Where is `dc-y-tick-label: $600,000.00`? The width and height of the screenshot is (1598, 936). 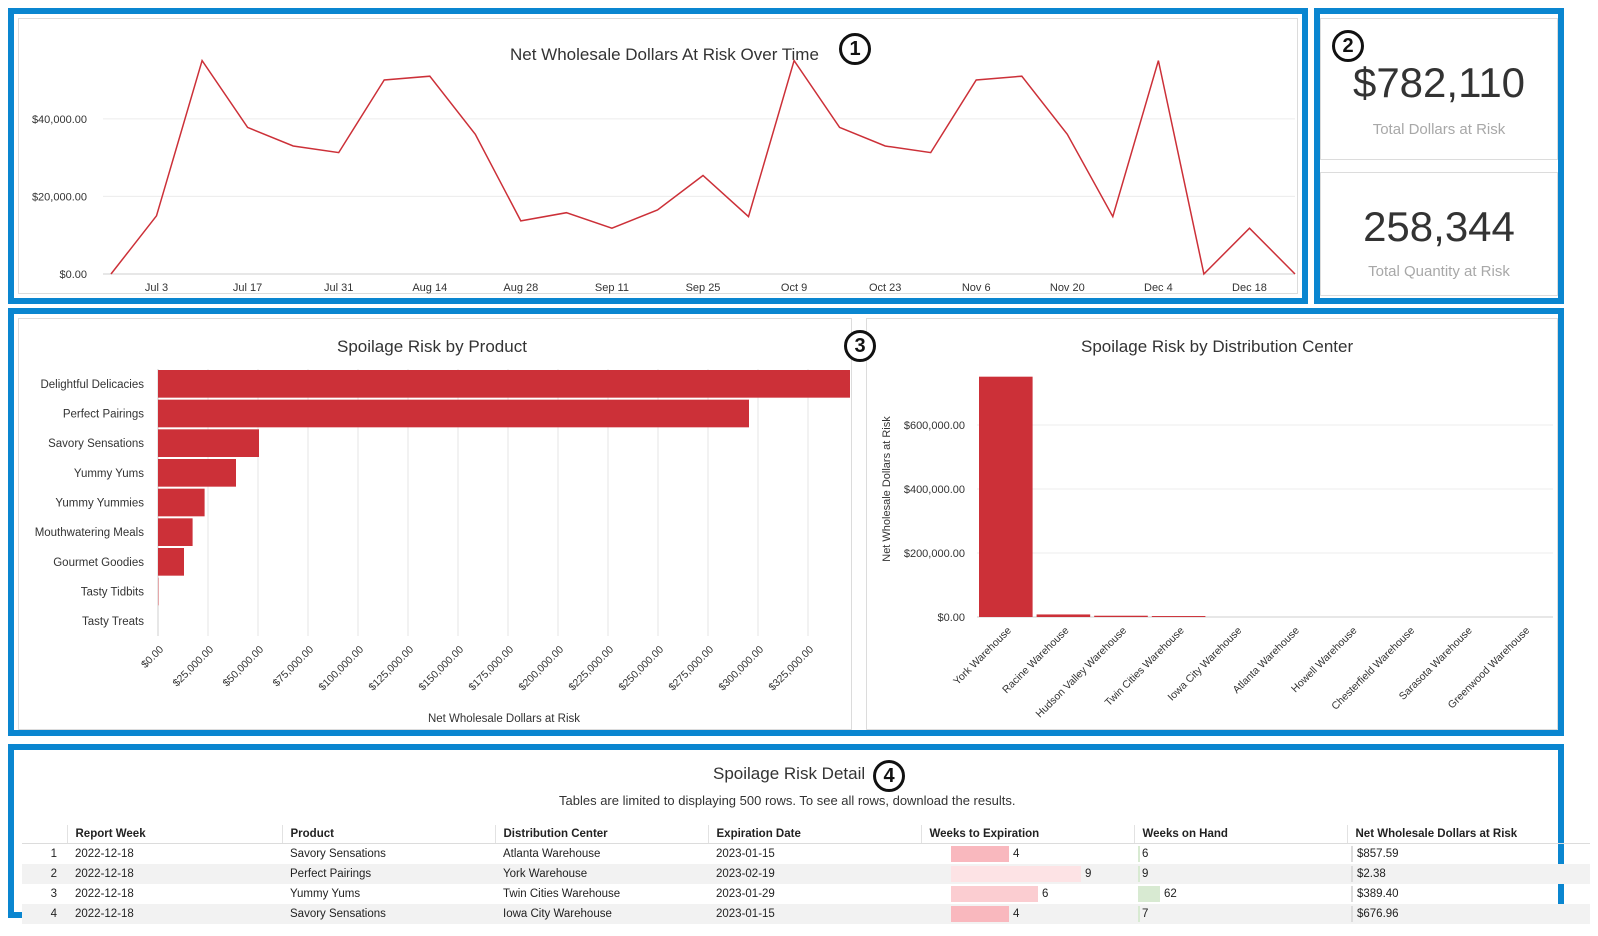 dc-y-tick-label: $600,000.00 is located at coordinates (934, 426).